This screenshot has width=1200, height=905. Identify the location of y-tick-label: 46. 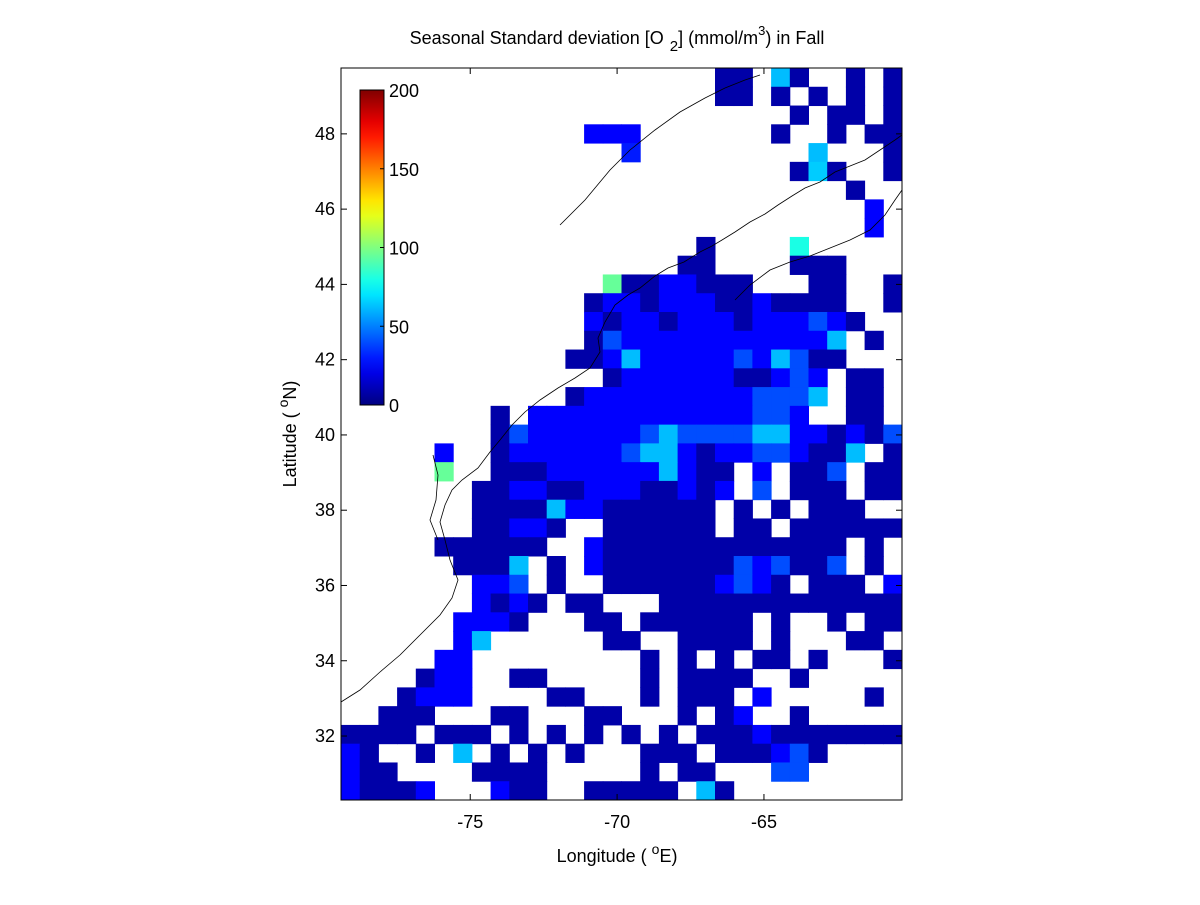
(325, 209).